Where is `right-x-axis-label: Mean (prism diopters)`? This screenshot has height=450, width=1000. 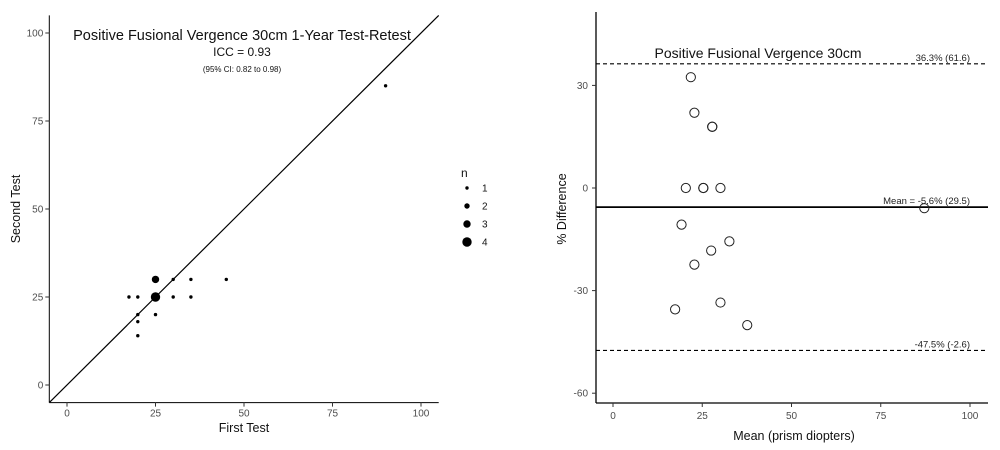 right-x-axis-label: Mean (prism diopters) is located at coordinates (794, 436).